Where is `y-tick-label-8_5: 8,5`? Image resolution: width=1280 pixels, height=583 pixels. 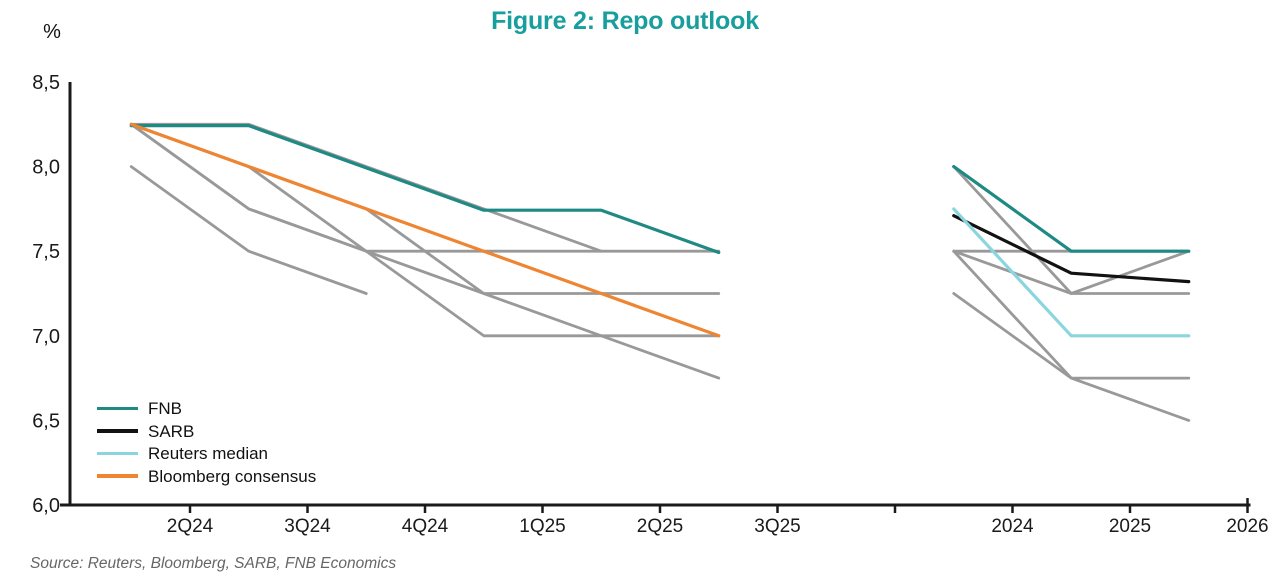
y-tick-label-8_5: 8,5 is located at coordinates (46, 83).